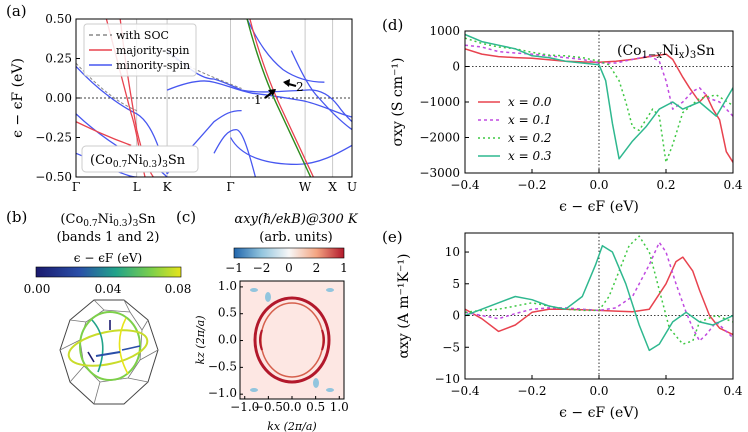 Image resolution: width=748 pixels, height=432 pixels. I want to click on band-arrow-1: 1, so click(265, 98).